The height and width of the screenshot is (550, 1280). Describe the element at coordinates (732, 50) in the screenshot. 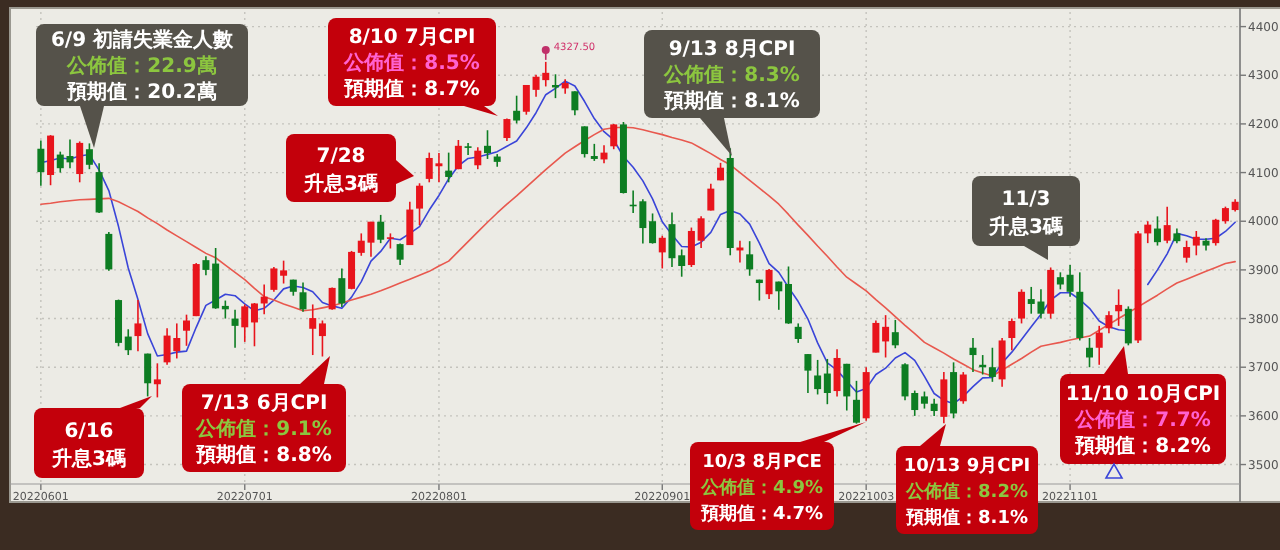

I see `annotation: 9/13 8月CPI` at that location.